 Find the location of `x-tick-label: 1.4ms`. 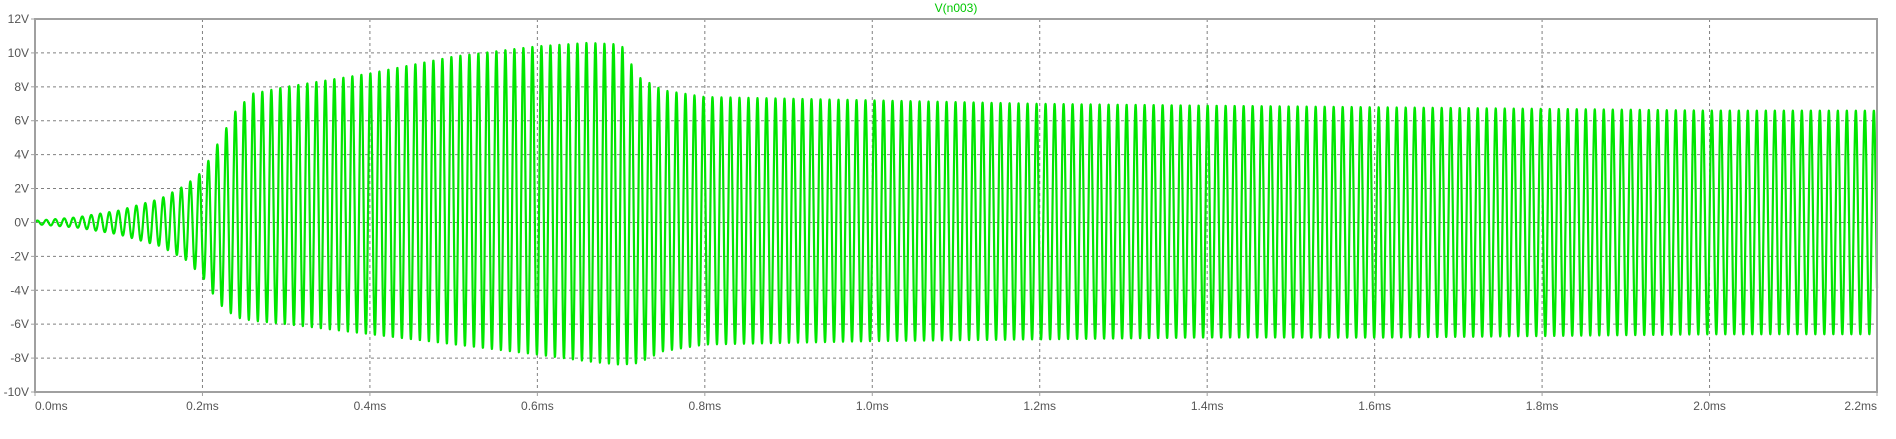

x-tick-label: 1.4ms is located at coordinates (1207, 406).